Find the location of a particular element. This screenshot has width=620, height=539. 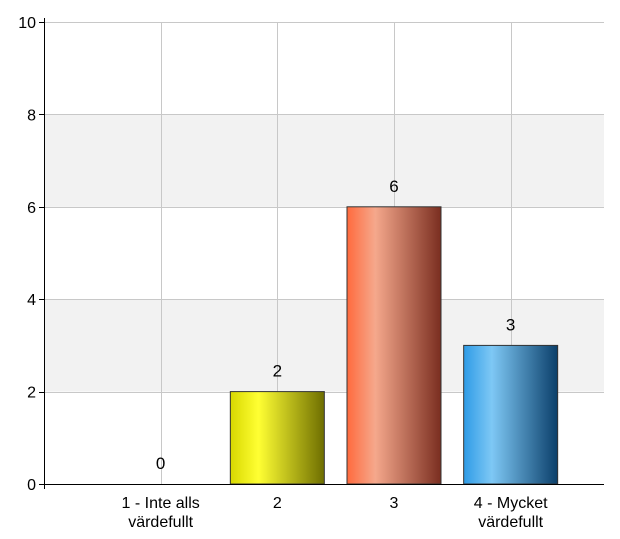

y-tick-labels: 0 2 4 6 8 10 is located at coordinates (27, 254).